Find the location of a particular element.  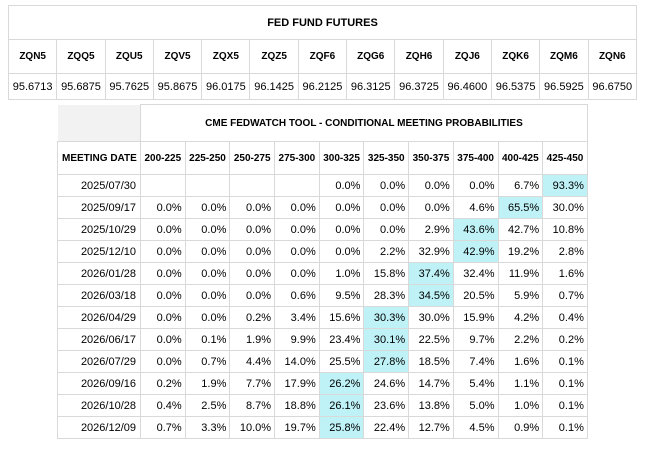

probability-cell: 30.1% is located at coordinates (386, 339).